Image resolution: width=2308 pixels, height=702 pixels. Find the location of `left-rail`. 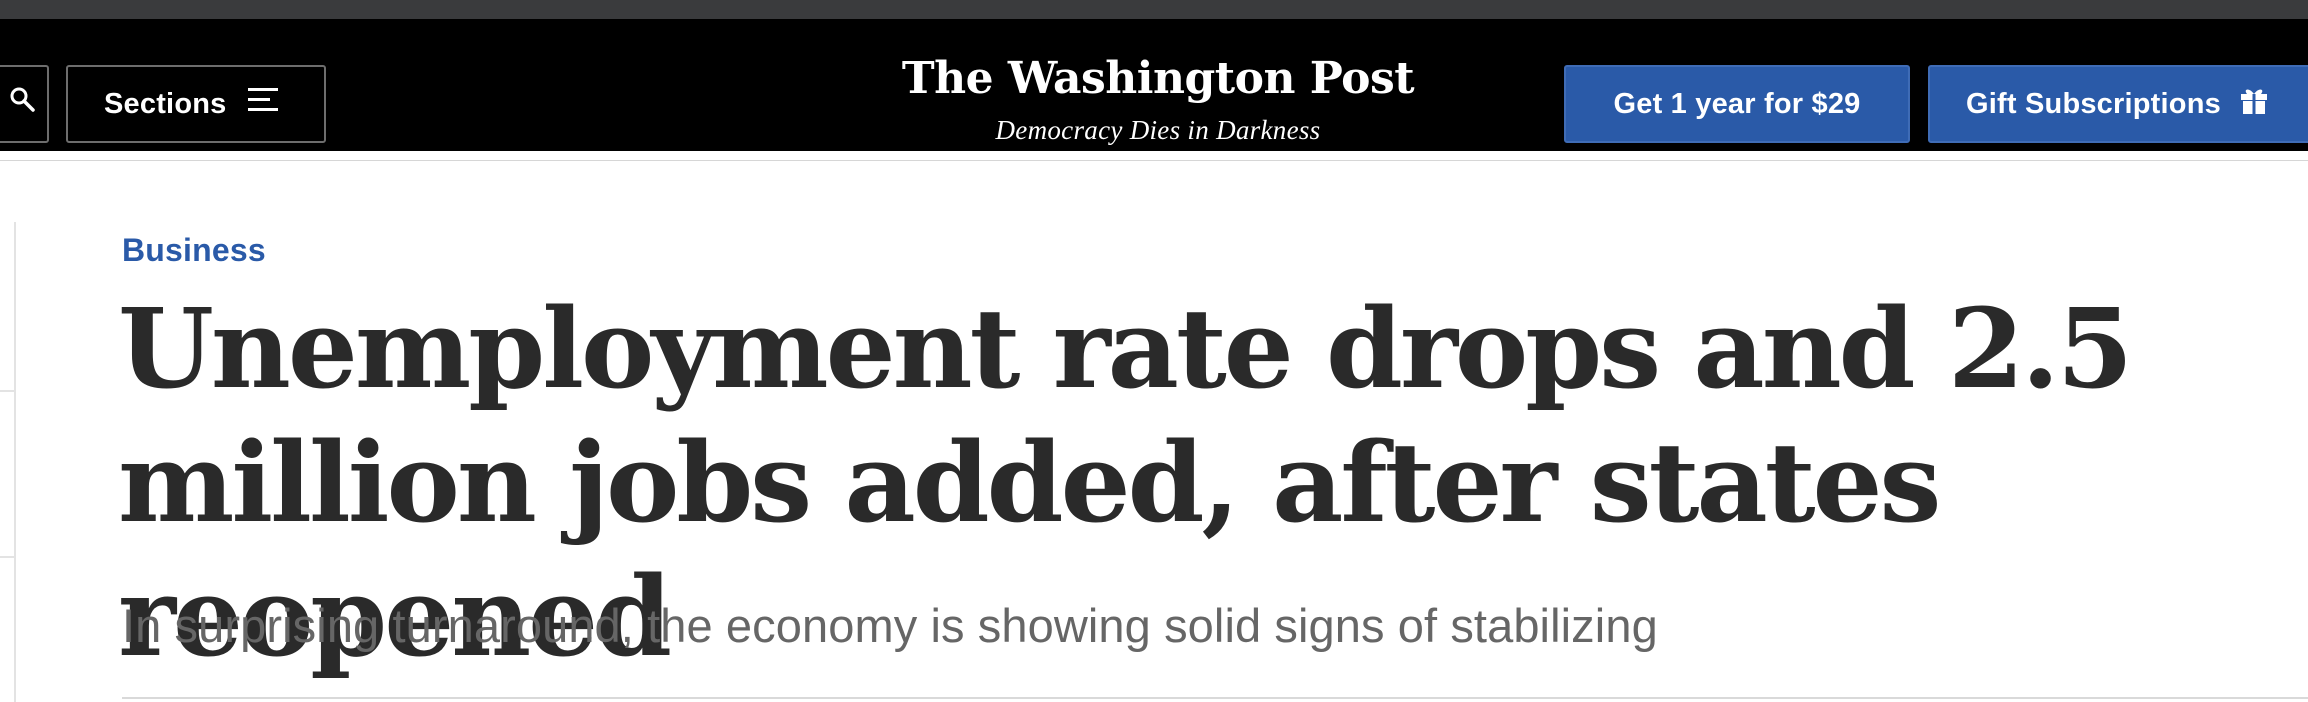

left-rail is located at coordinates (8, 462).